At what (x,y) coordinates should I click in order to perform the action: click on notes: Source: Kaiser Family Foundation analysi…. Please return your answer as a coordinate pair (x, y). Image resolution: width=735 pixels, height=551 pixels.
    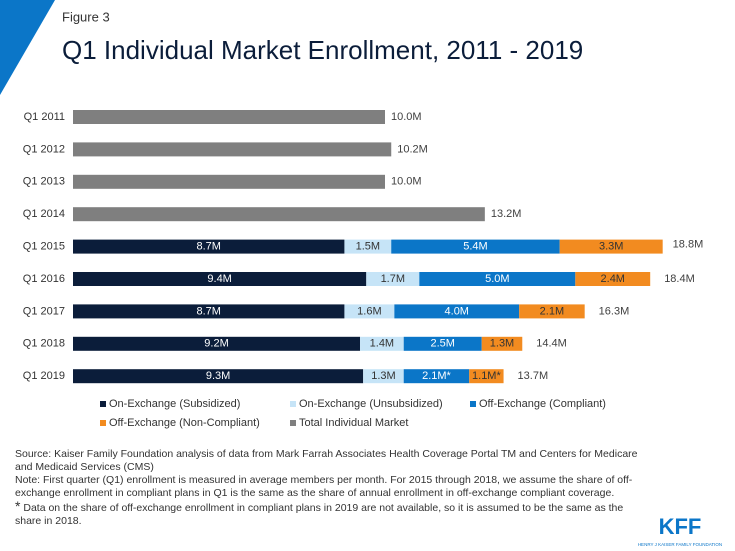
    Looking at the image, I should click on (327, 488).